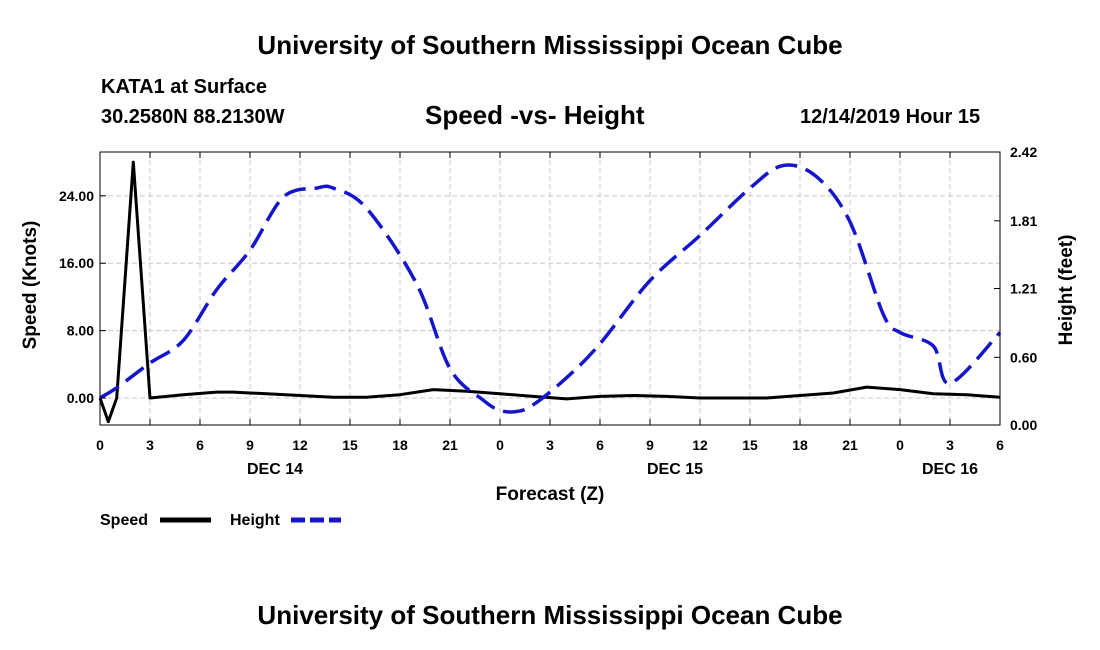  I want to click on y-tick-label: 24.00, so click(76, 196).